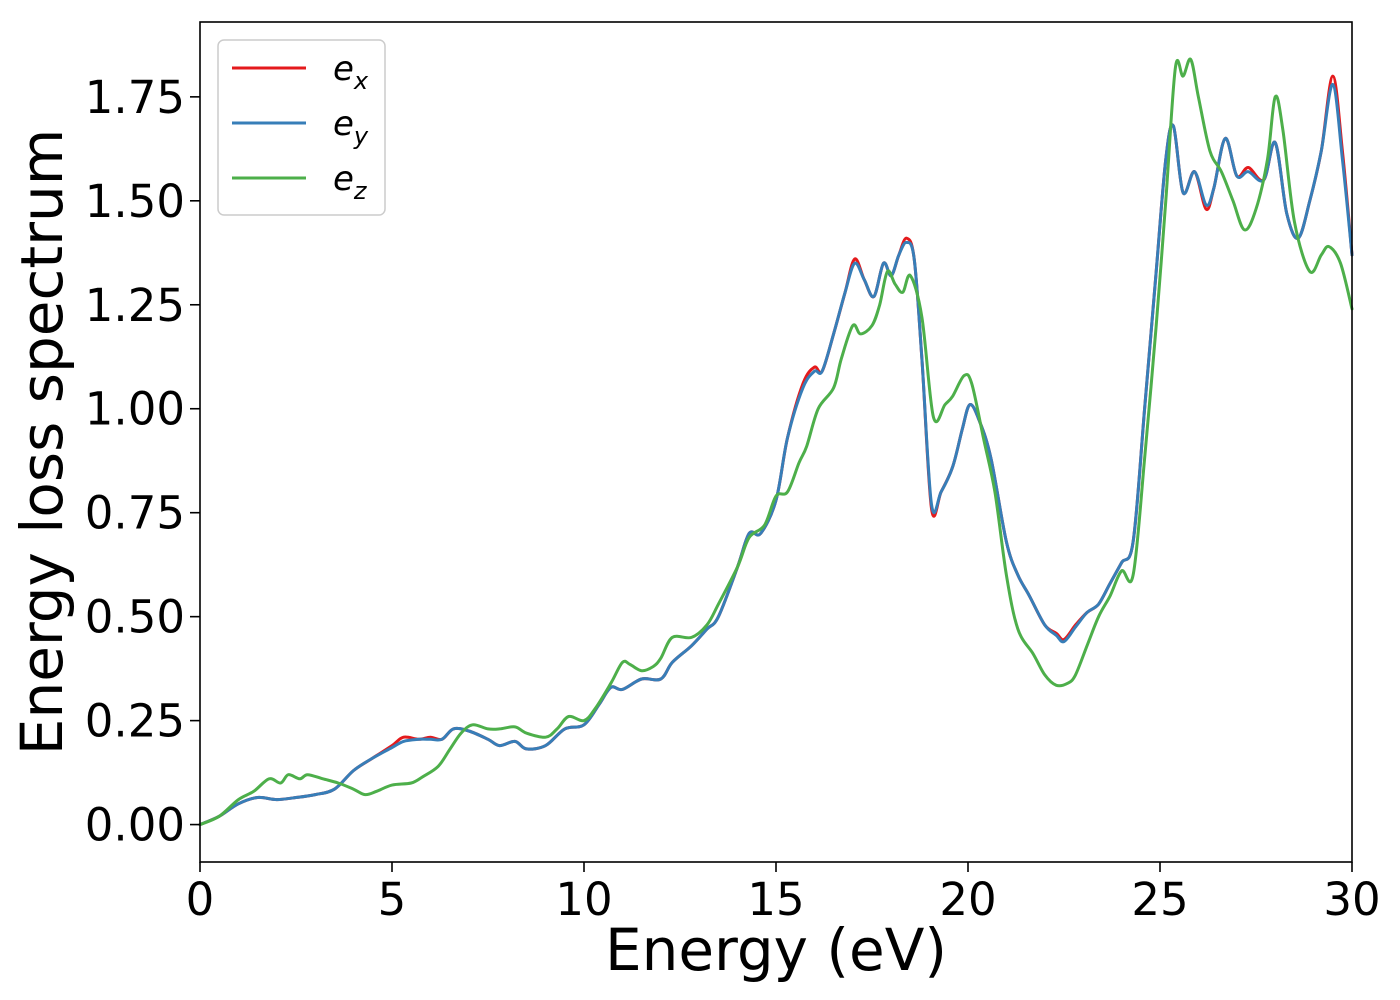  Describe the element at coordinates (392, 899) in the screenshot. I see `x-tick-label: 5` at that location.